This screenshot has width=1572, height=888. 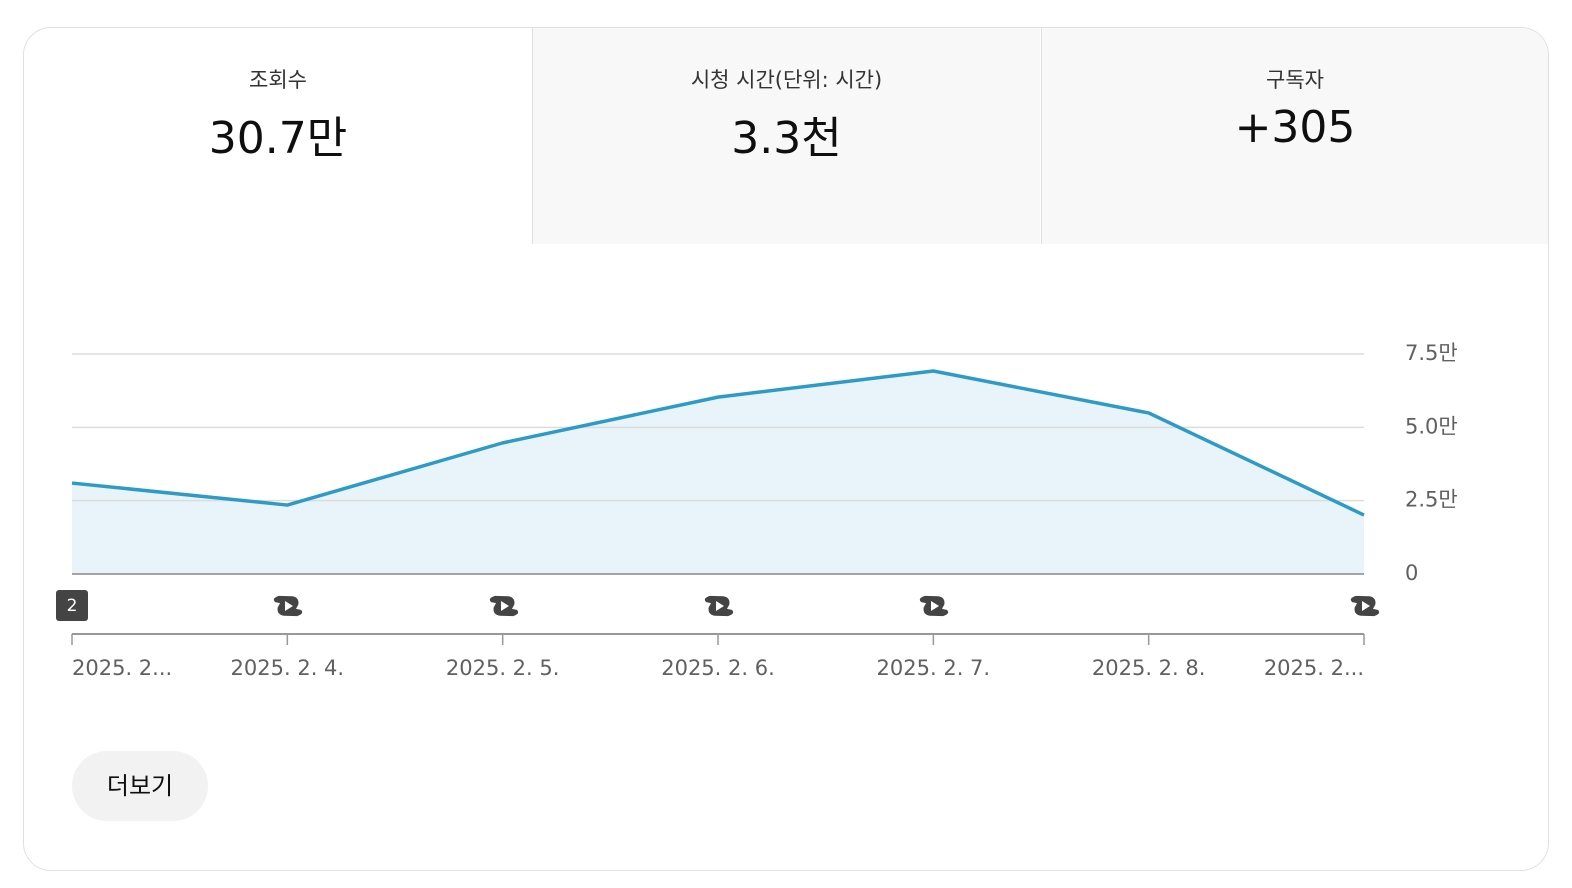 I want to click on tab-value: 30.7만, so click(x=278, y=138).